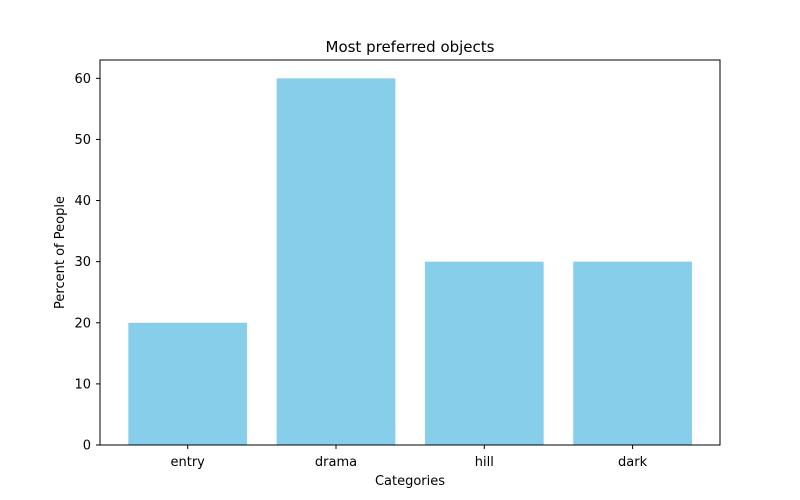 This screenshot has width=800, height=500. What do you see at coordinates (60, 252) in the screenshot?
I see `y-axis-label: Percent of People` at bounding box center [60, 252].